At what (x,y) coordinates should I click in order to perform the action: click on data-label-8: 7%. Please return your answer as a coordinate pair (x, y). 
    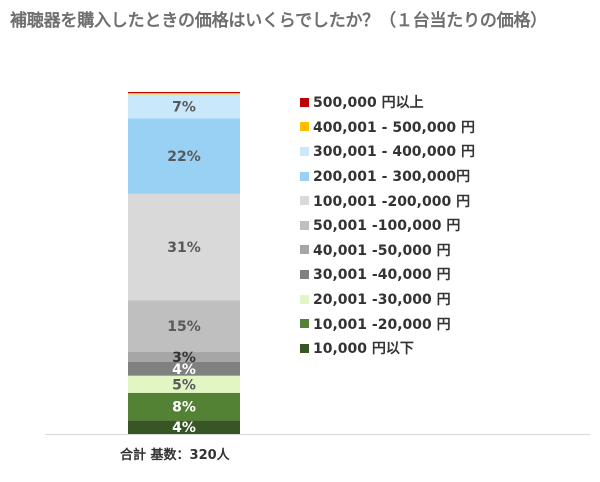
    Looking at the image, I should click on (184, 107).